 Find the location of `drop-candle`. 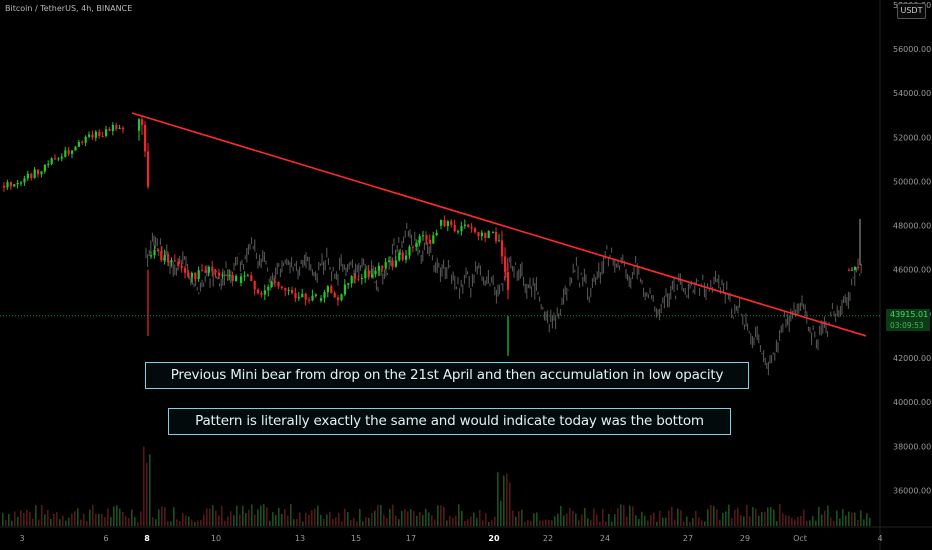

drop-candle is located at coordinates (145, 138).